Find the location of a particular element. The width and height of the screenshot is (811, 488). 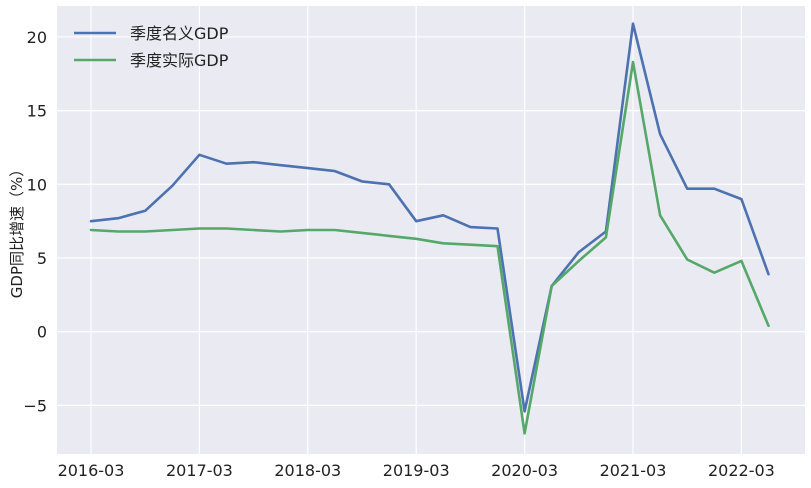

x-tick-label: 2021-03 is located at coordinates (633, 470).